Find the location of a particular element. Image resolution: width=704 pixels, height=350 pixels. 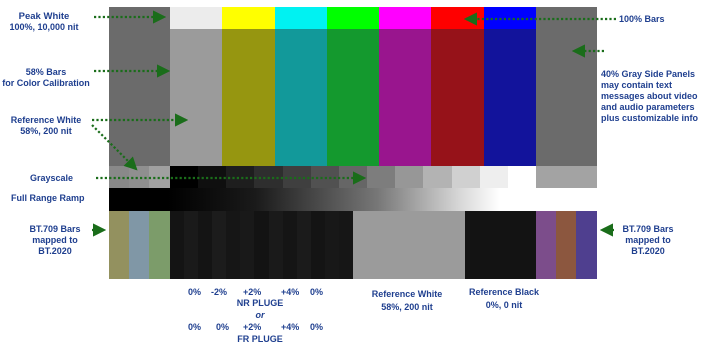

nr-pluge-value: +4% is located at coordinates (290, 292).